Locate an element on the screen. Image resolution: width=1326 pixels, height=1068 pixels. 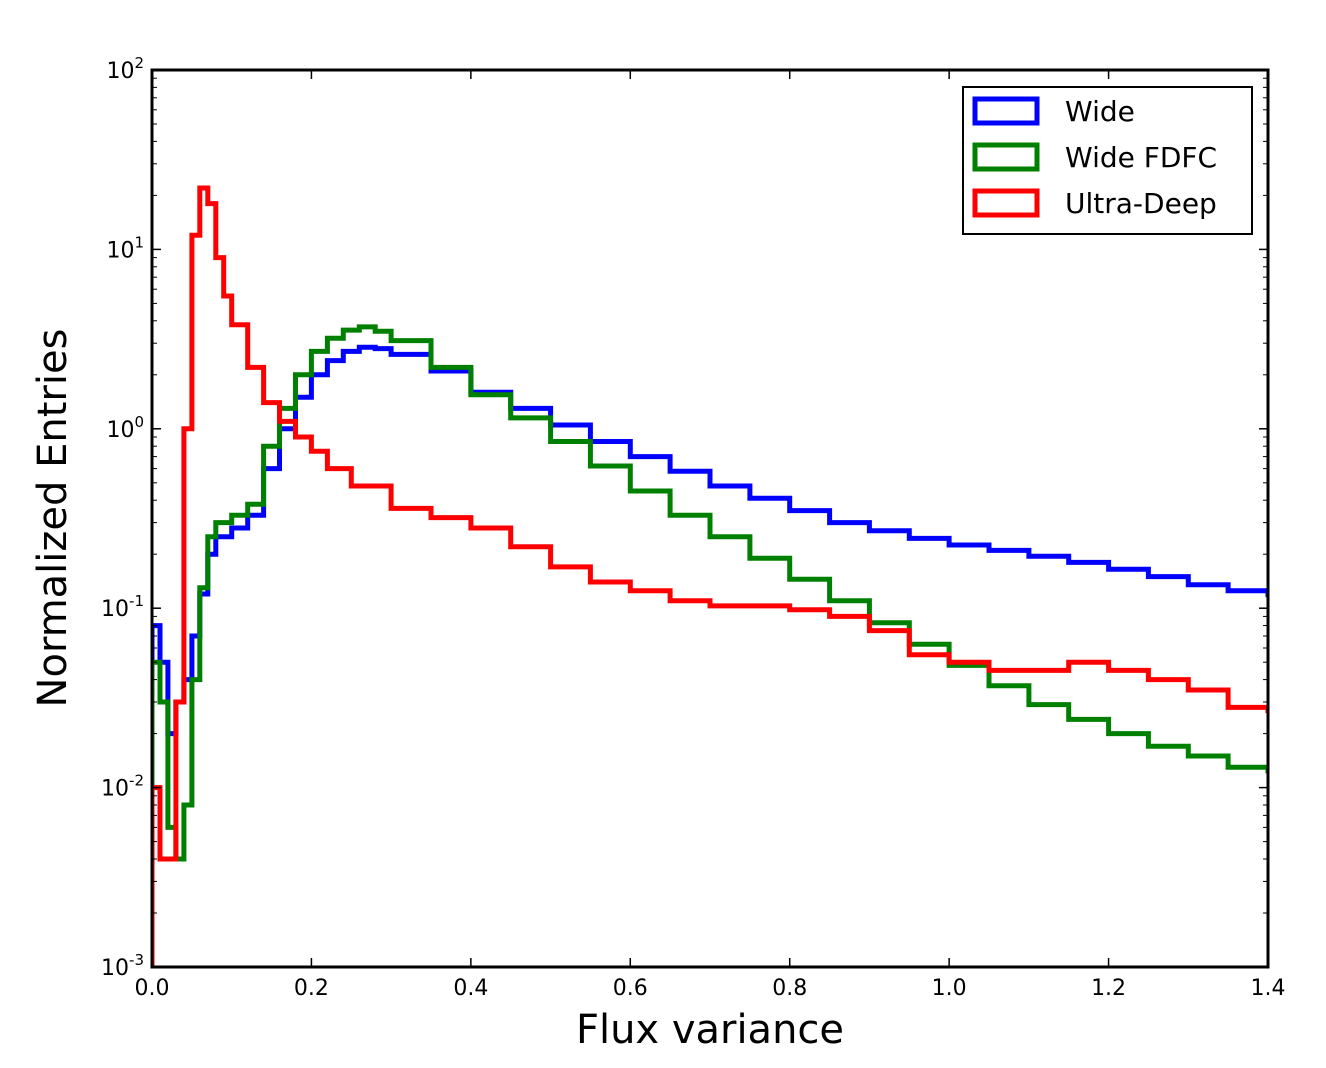
legend-label-1: Wide FDFC is located at coordinates (1141, 157).